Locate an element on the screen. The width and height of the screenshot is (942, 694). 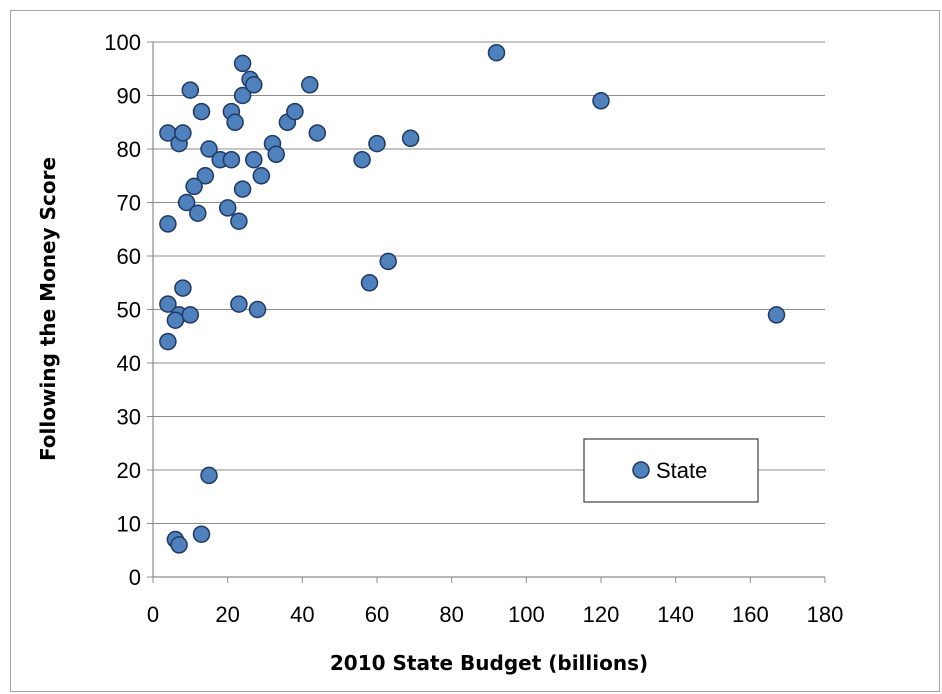
y-tick-label-0: 0 is located at coordinates (135, 577).